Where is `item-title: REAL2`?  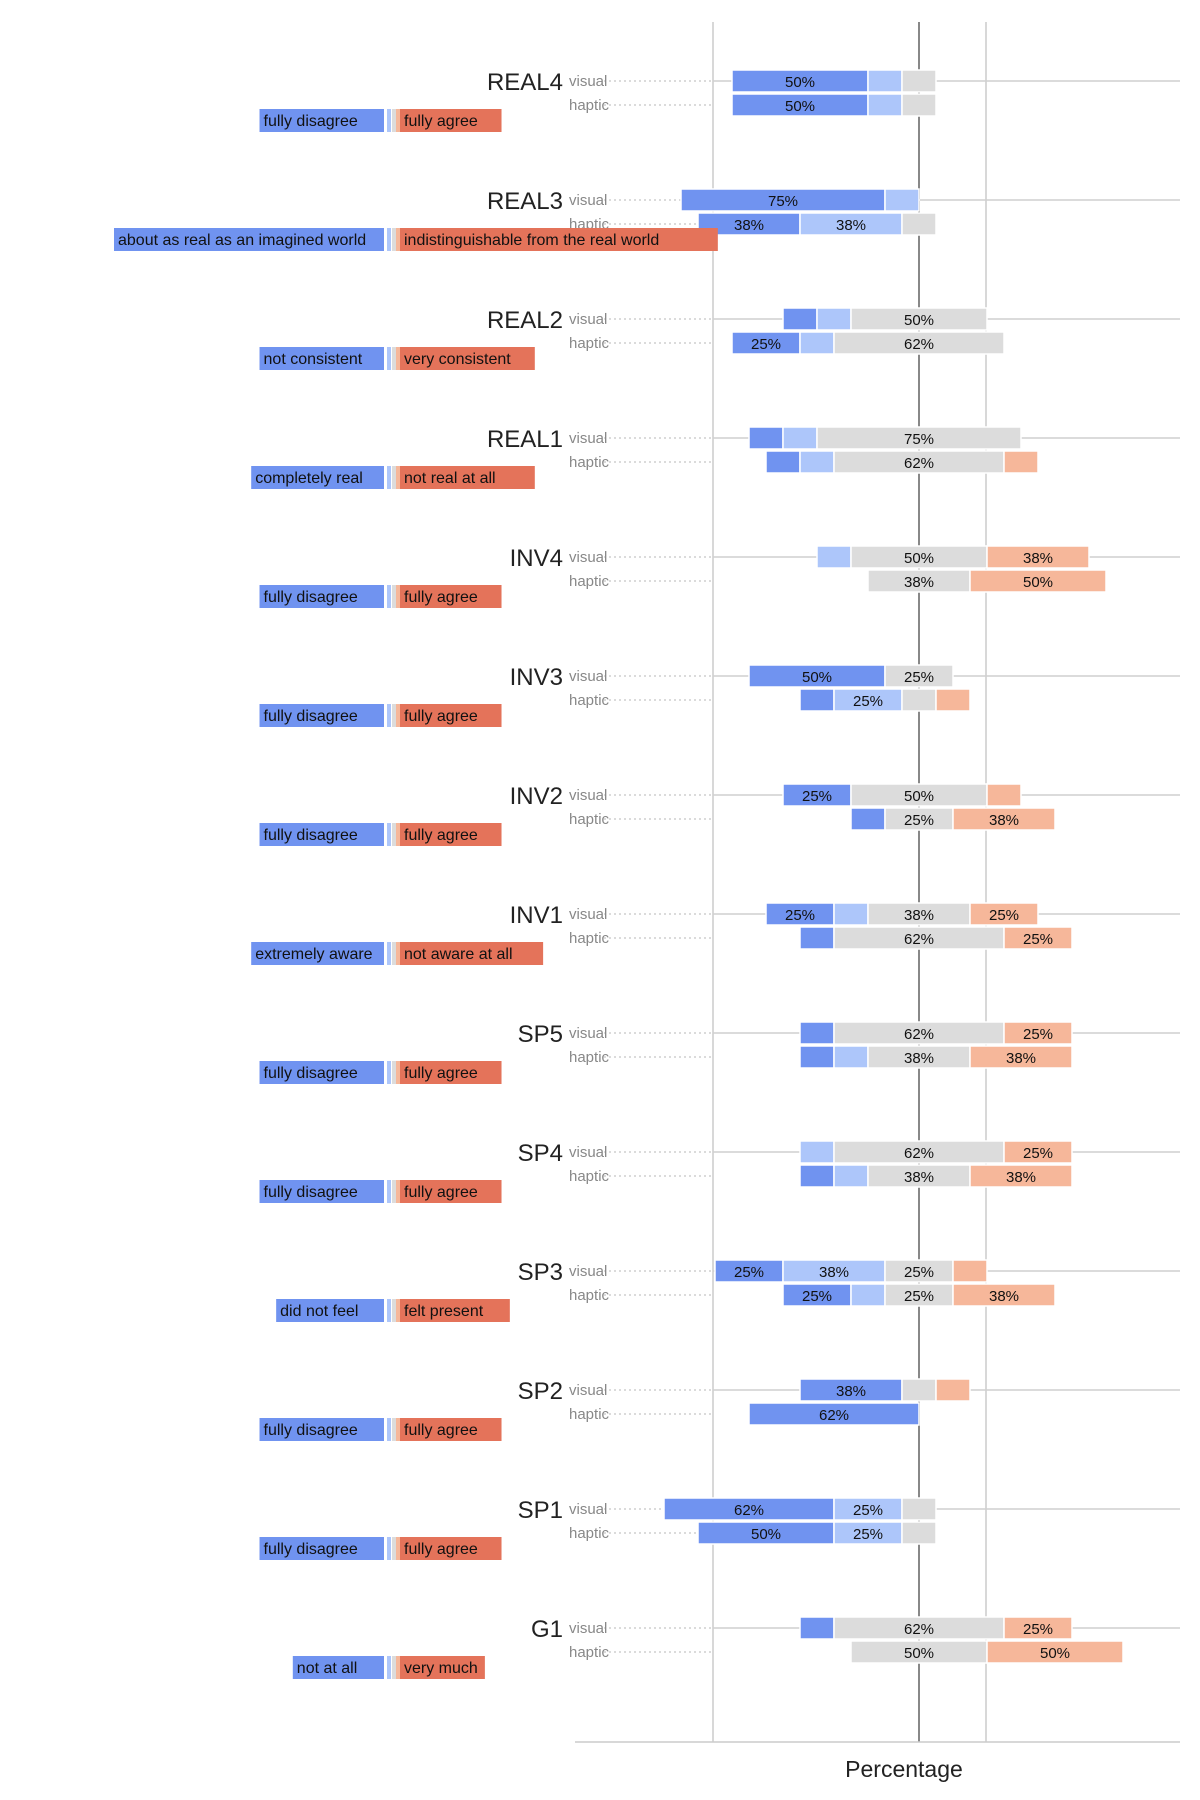
item-title: REAL2 is located at coordinates (525, 320).